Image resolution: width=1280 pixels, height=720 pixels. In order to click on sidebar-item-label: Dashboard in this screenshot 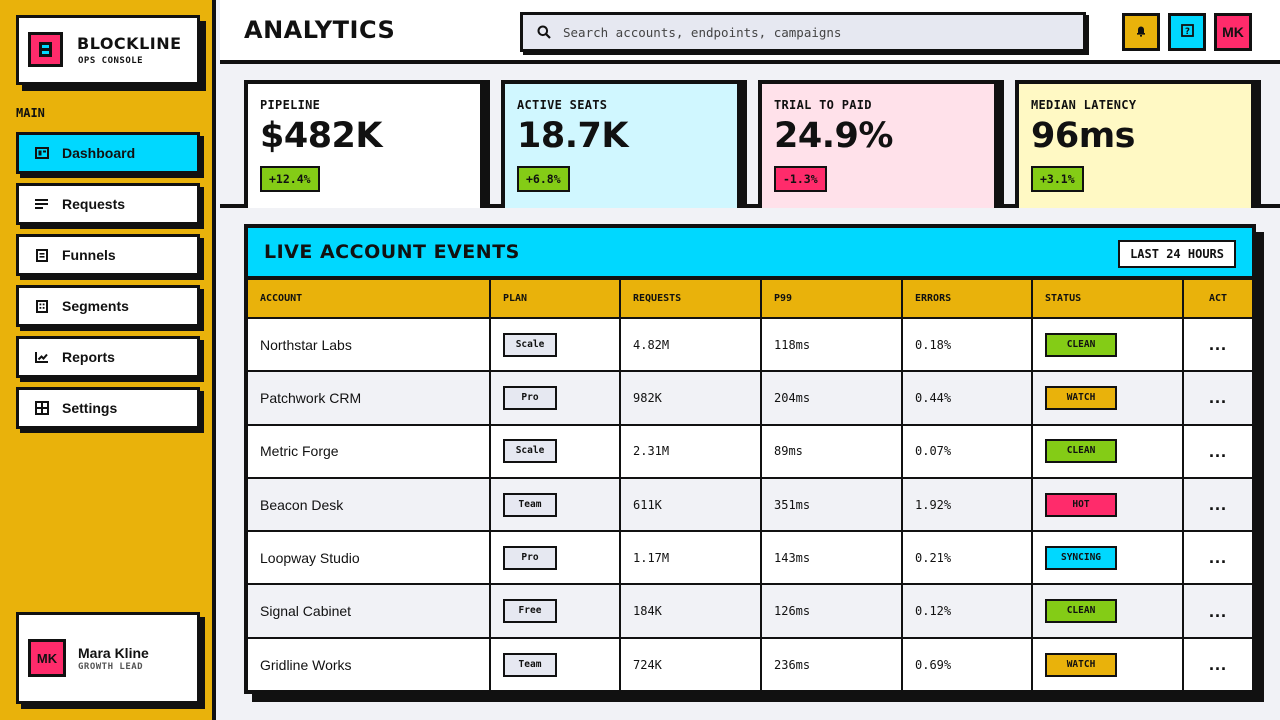, I will do `click(99, 153)`.